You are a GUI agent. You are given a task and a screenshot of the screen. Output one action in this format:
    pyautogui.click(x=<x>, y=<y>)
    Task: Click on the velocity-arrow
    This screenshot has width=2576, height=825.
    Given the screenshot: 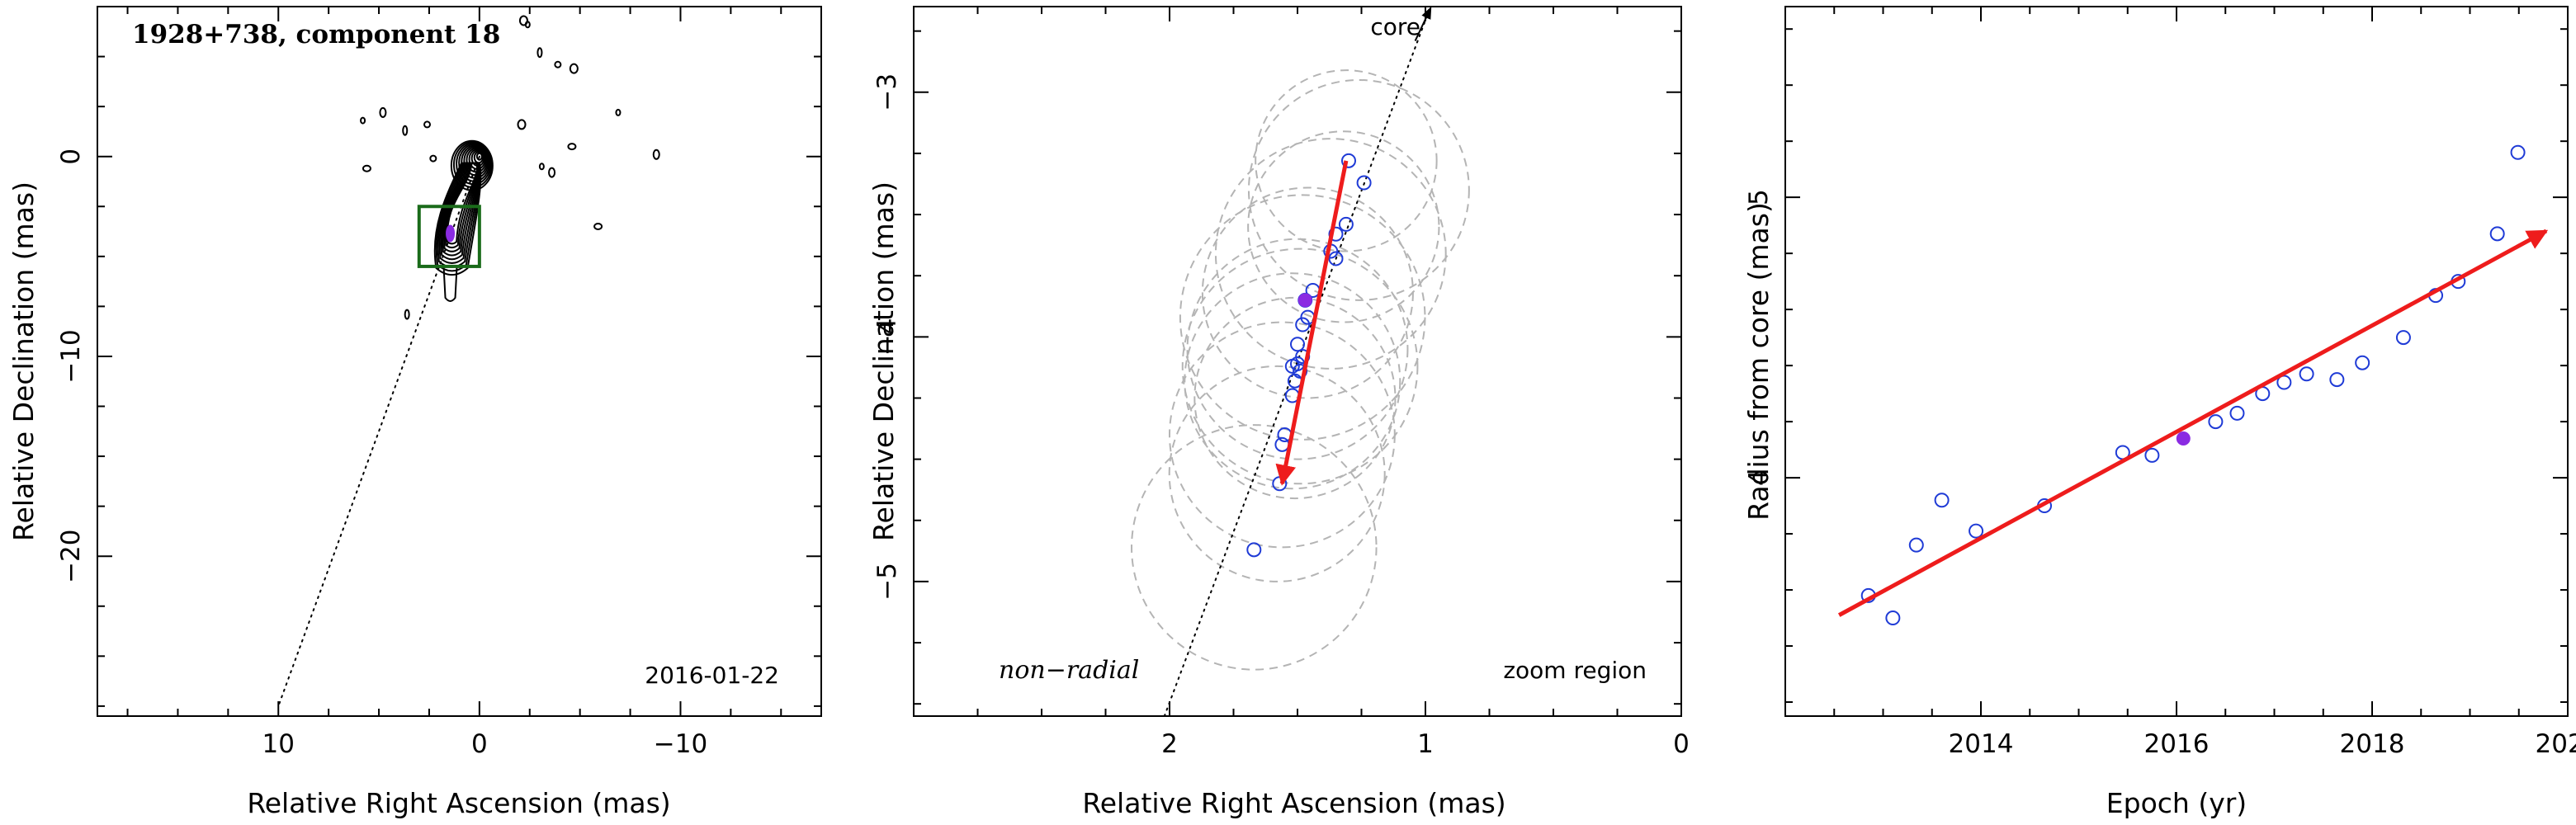 What is the action you would take?
    pyautogui.click(x=1312, y=323)
    